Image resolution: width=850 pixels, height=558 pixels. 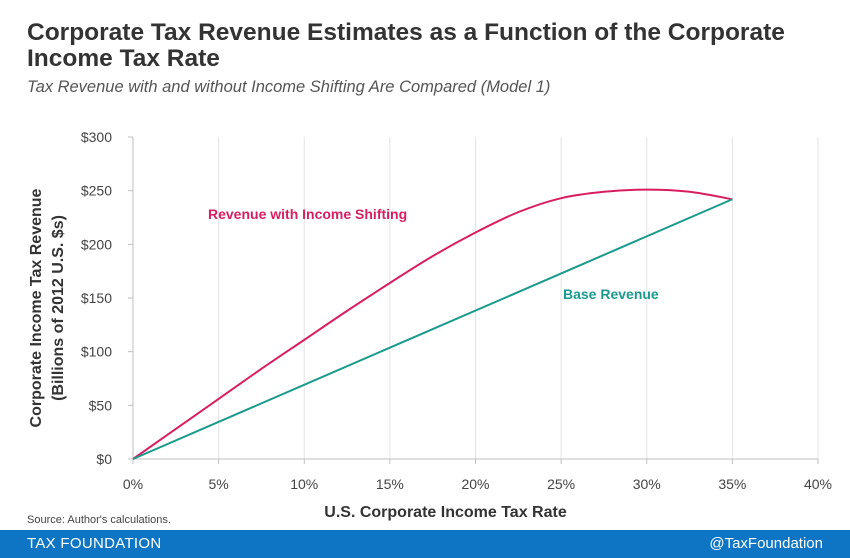 I want to click on x-tick-label: 15%, so click(x=390, y=484).